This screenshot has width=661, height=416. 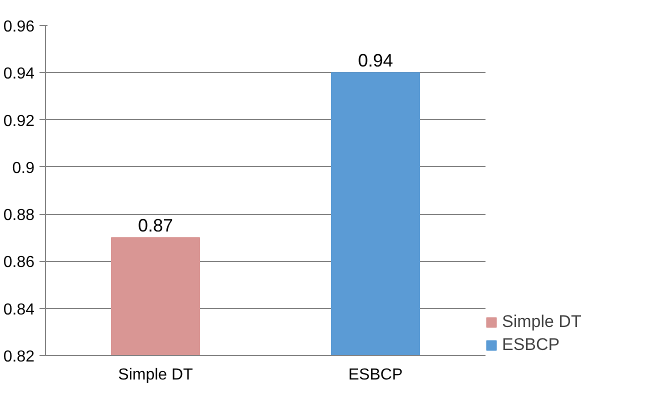 I want to click on data-label: 0.94, so click(x=376, y=60).